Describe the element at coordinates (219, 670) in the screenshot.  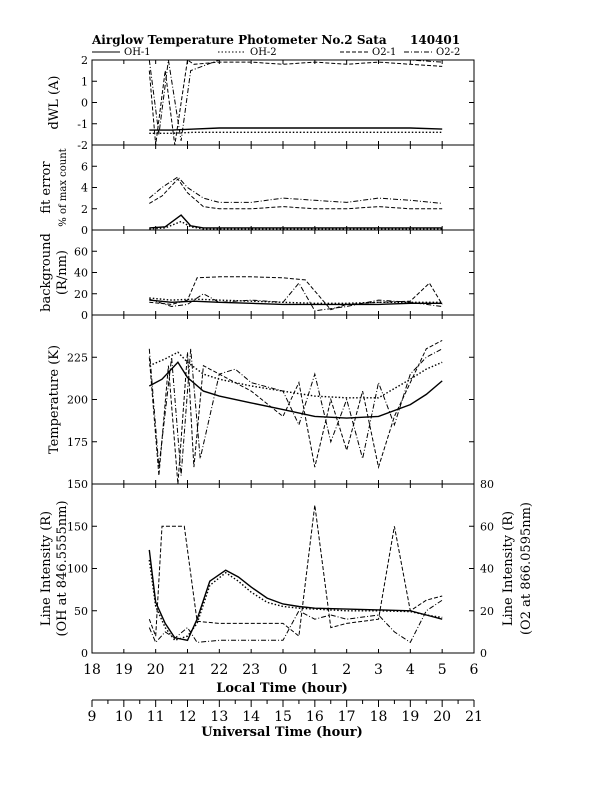
I see `local-tick-4: 22` at that location.